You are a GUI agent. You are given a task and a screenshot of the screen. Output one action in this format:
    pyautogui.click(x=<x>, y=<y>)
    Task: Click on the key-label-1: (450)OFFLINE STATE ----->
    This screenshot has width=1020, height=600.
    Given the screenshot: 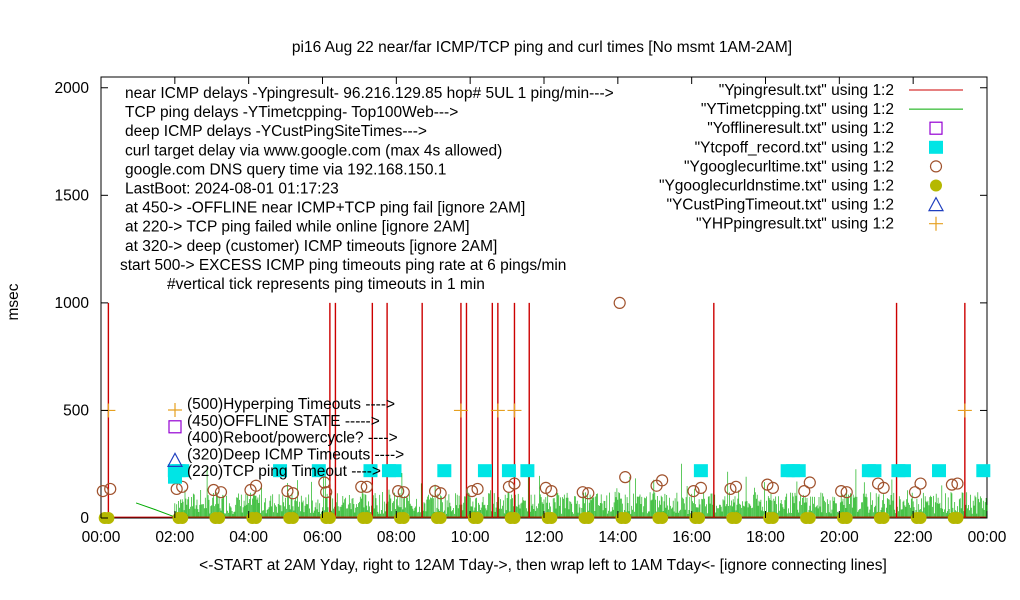 What is the action you would take?
    pyautogui.click(x=283, y=421)
    